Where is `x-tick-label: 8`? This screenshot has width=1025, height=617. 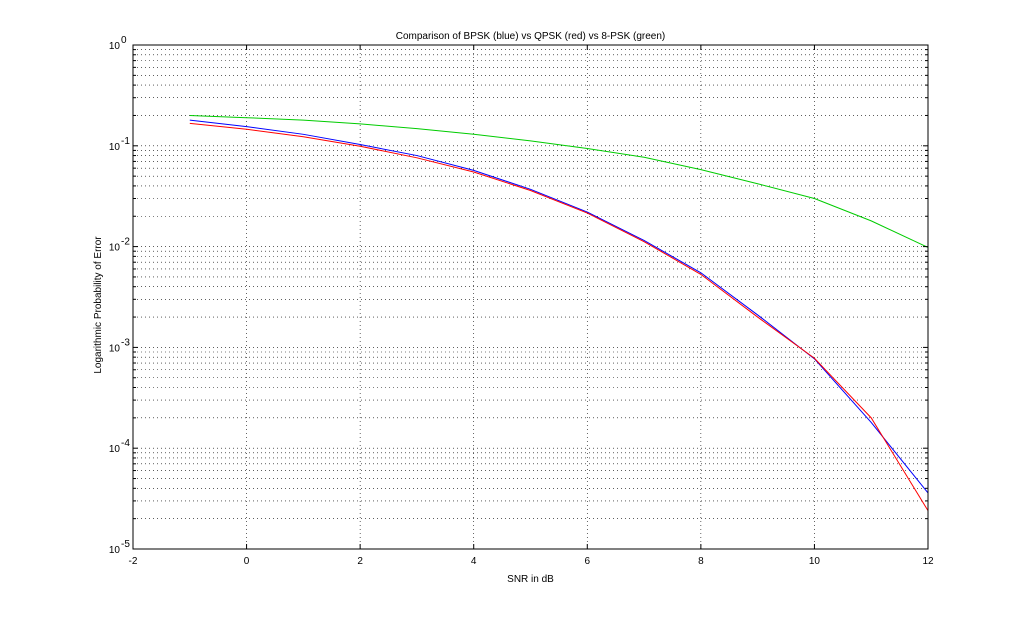
x-tick-label: 8 is located at coordinates (701, 561).